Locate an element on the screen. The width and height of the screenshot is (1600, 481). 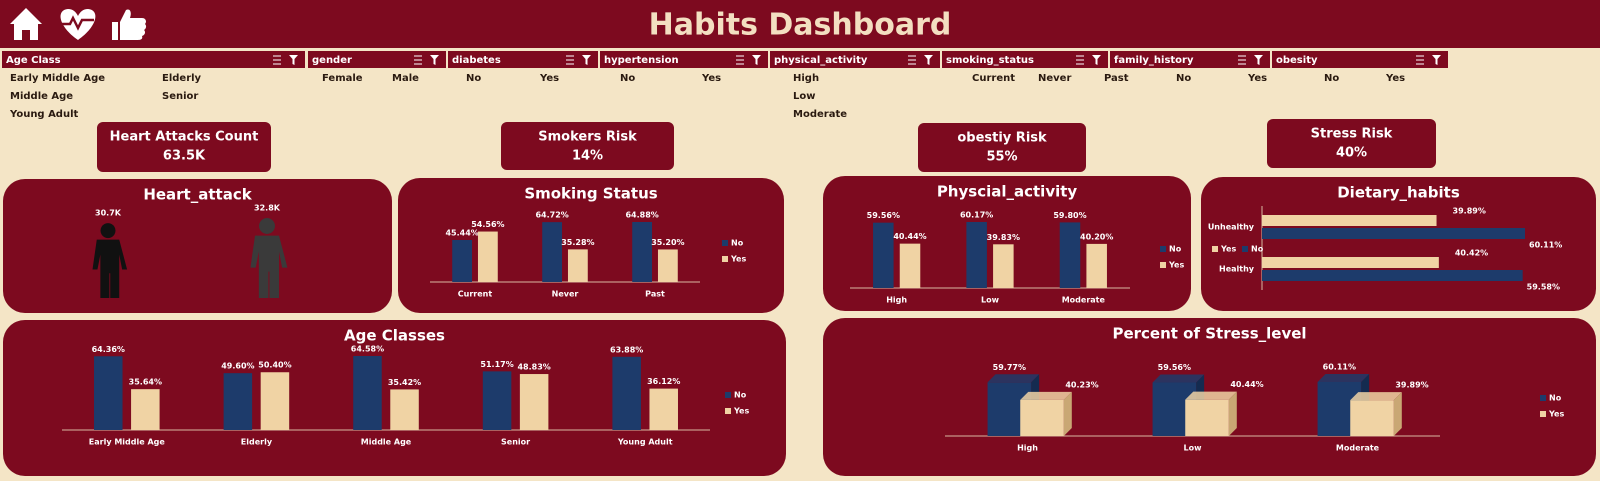
header-bar is located at coordinates (800, 24).